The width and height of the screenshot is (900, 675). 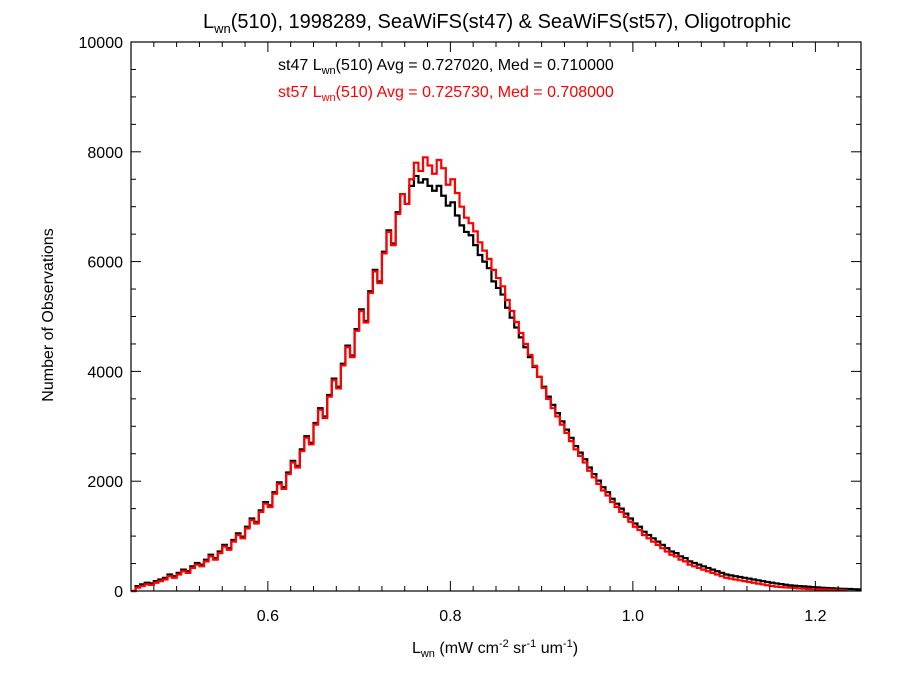 I want to click on chart-title-subscript: wn, so click(x=222, y=28).